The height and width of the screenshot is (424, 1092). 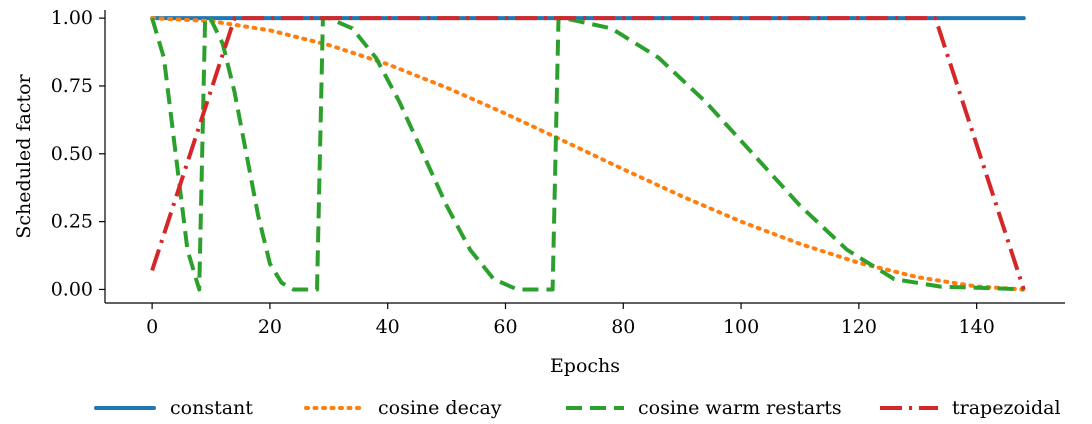 I want to click on y-tick-label: 1.00, so click(x=72, y=18).